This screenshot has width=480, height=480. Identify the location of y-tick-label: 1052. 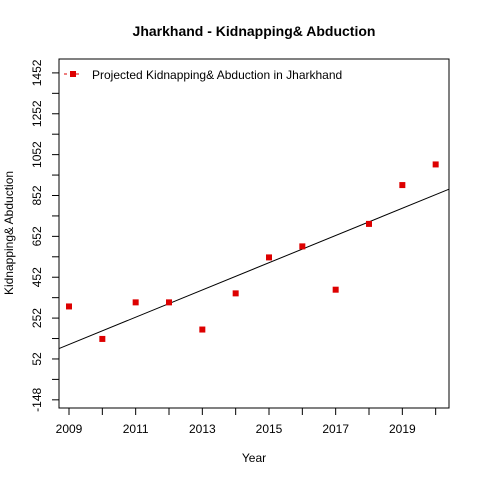
(37, 154).